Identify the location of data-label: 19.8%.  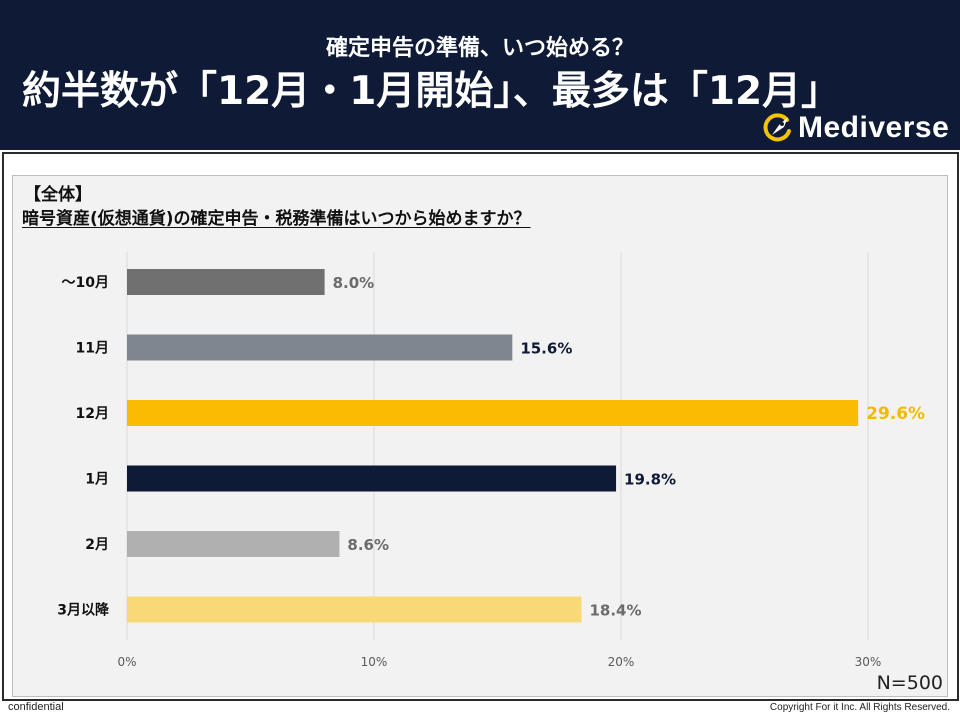
(650, 480).